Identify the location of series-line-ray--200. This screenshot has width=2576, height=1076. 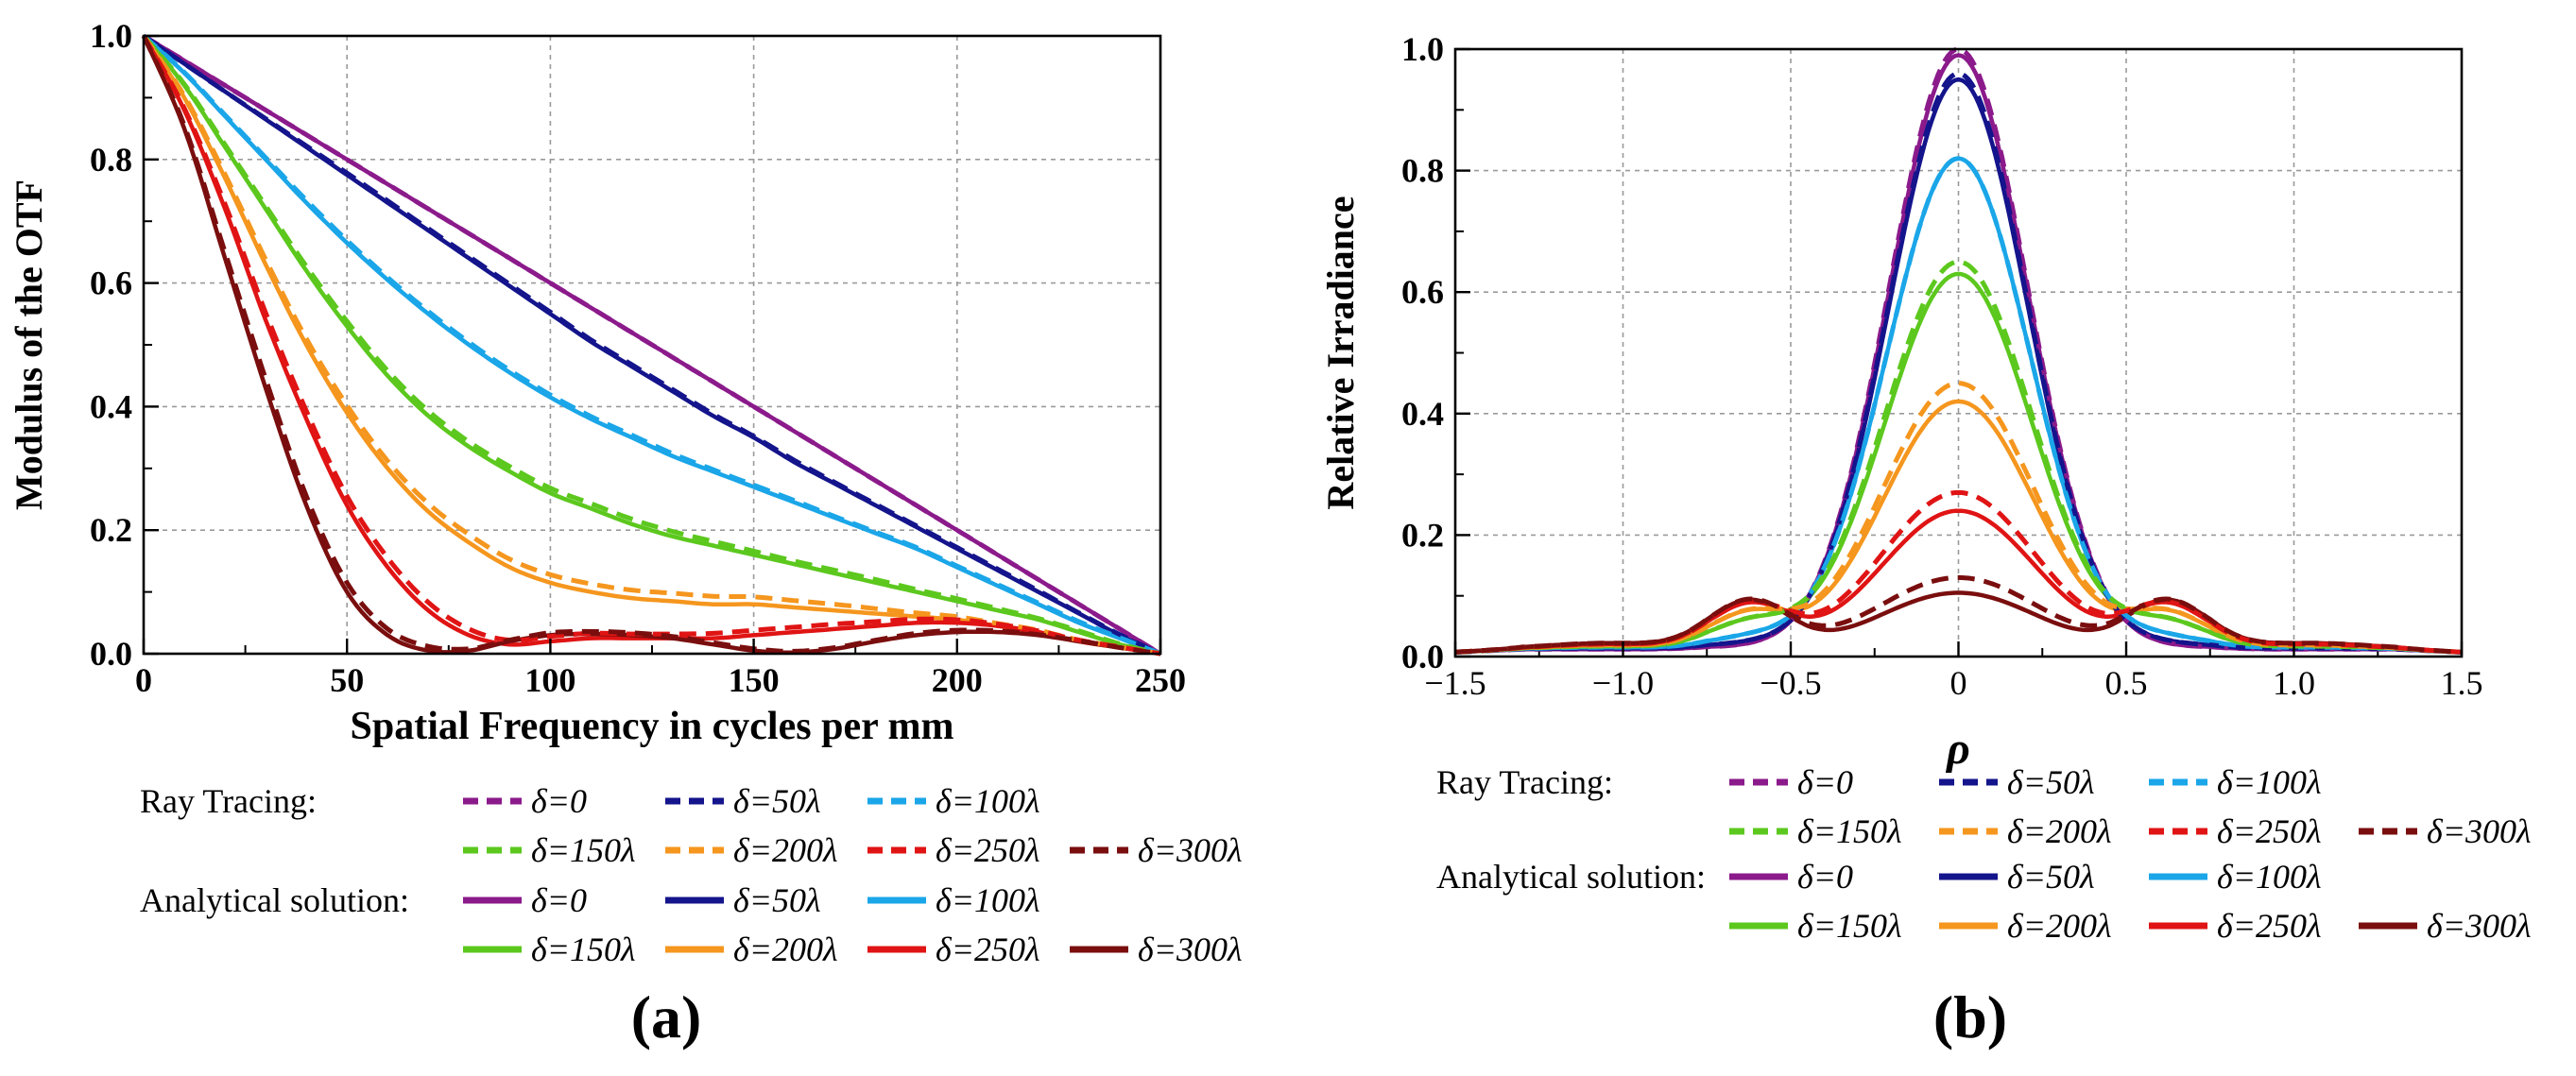
(1958, 518).